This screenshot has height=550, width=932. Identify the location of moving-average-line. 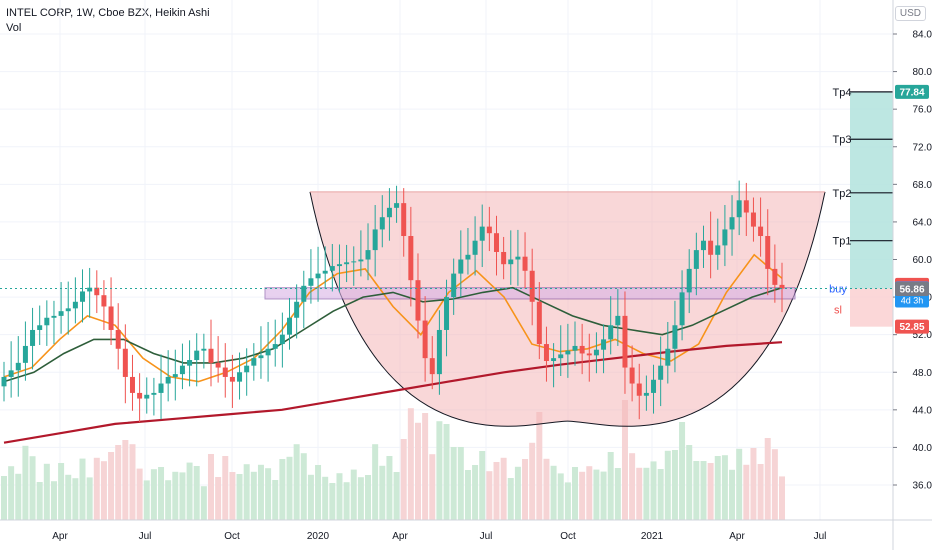
(393, 334).